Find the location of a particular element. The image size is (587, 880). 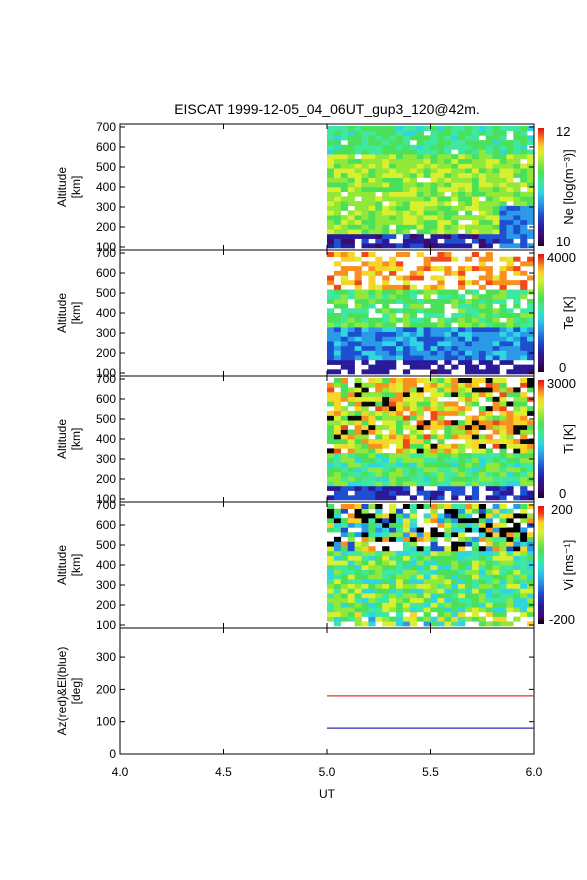

heatmap-vi is located at coordinates (431, 565).